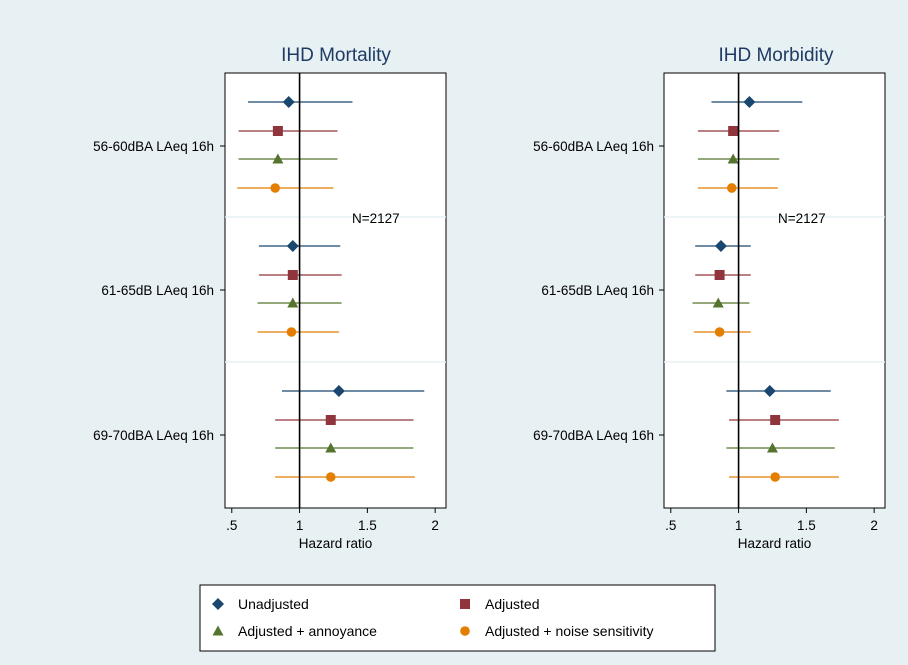  I want to click on legend-box, so click(457, 618).